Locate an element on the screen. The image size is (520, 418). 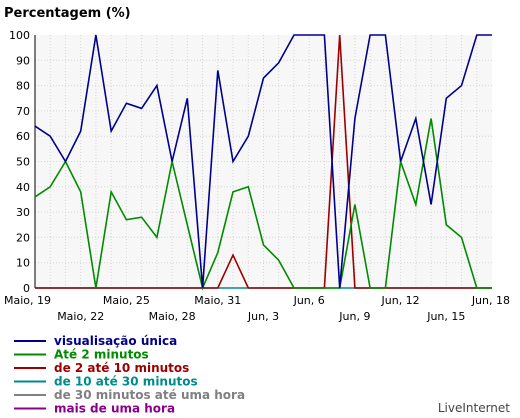
y-tick-label: 80 is located at coordinates (23, 86).